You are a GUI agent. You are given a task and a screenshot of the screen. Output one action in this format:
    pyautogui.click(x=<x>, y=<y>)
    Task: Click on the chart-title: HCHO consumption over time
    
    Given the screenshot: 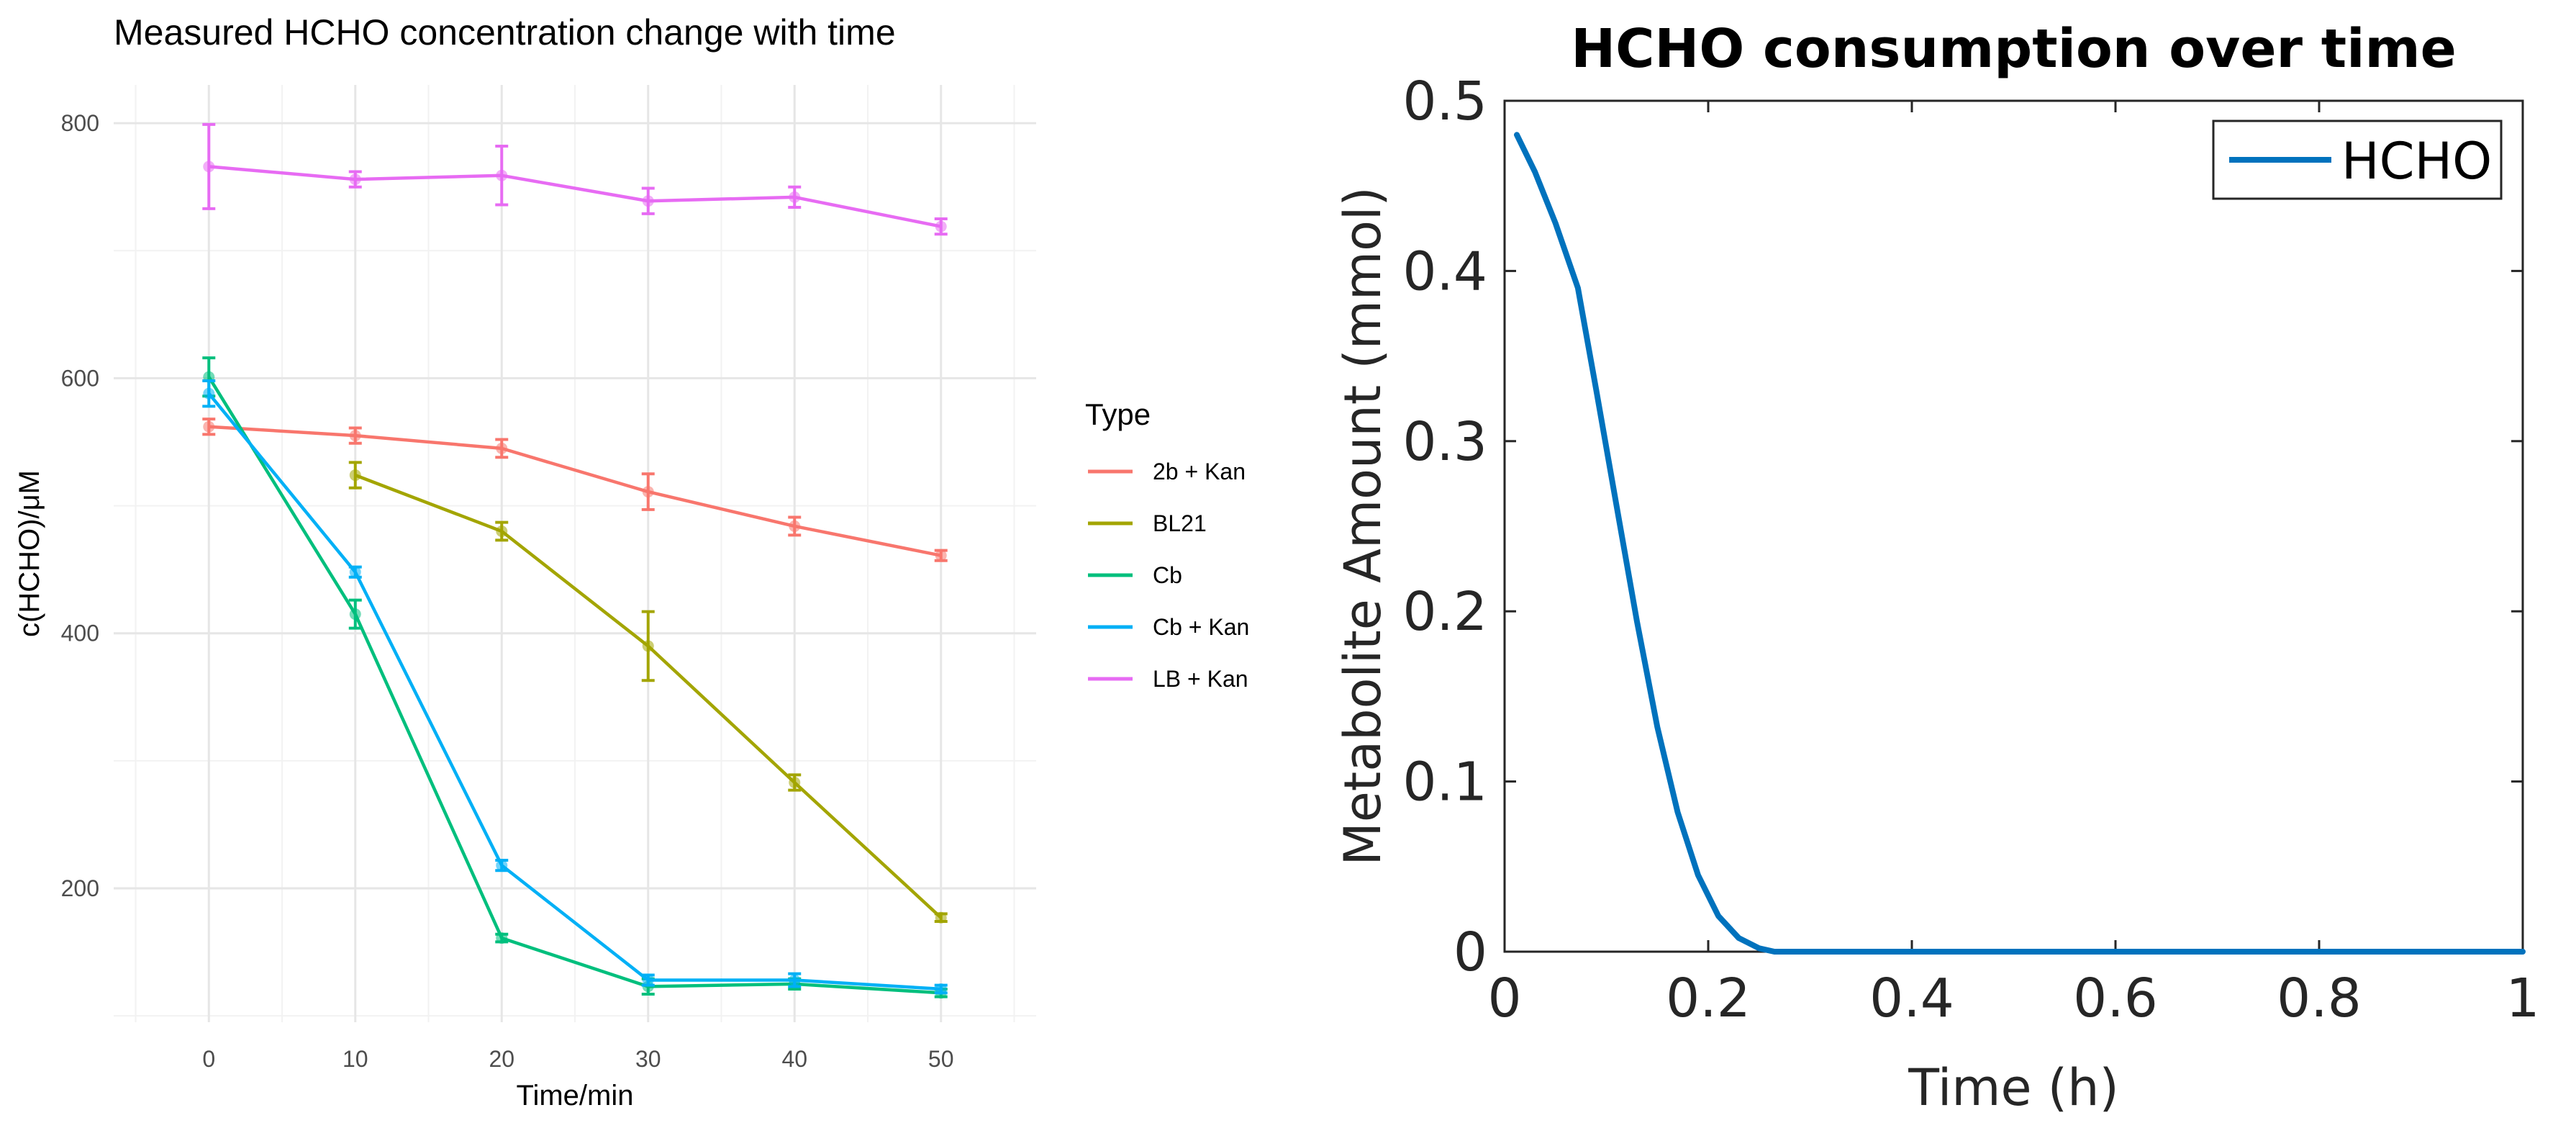 What is the action you would take?
    pyautogui.click(x=2014, y=49)
    